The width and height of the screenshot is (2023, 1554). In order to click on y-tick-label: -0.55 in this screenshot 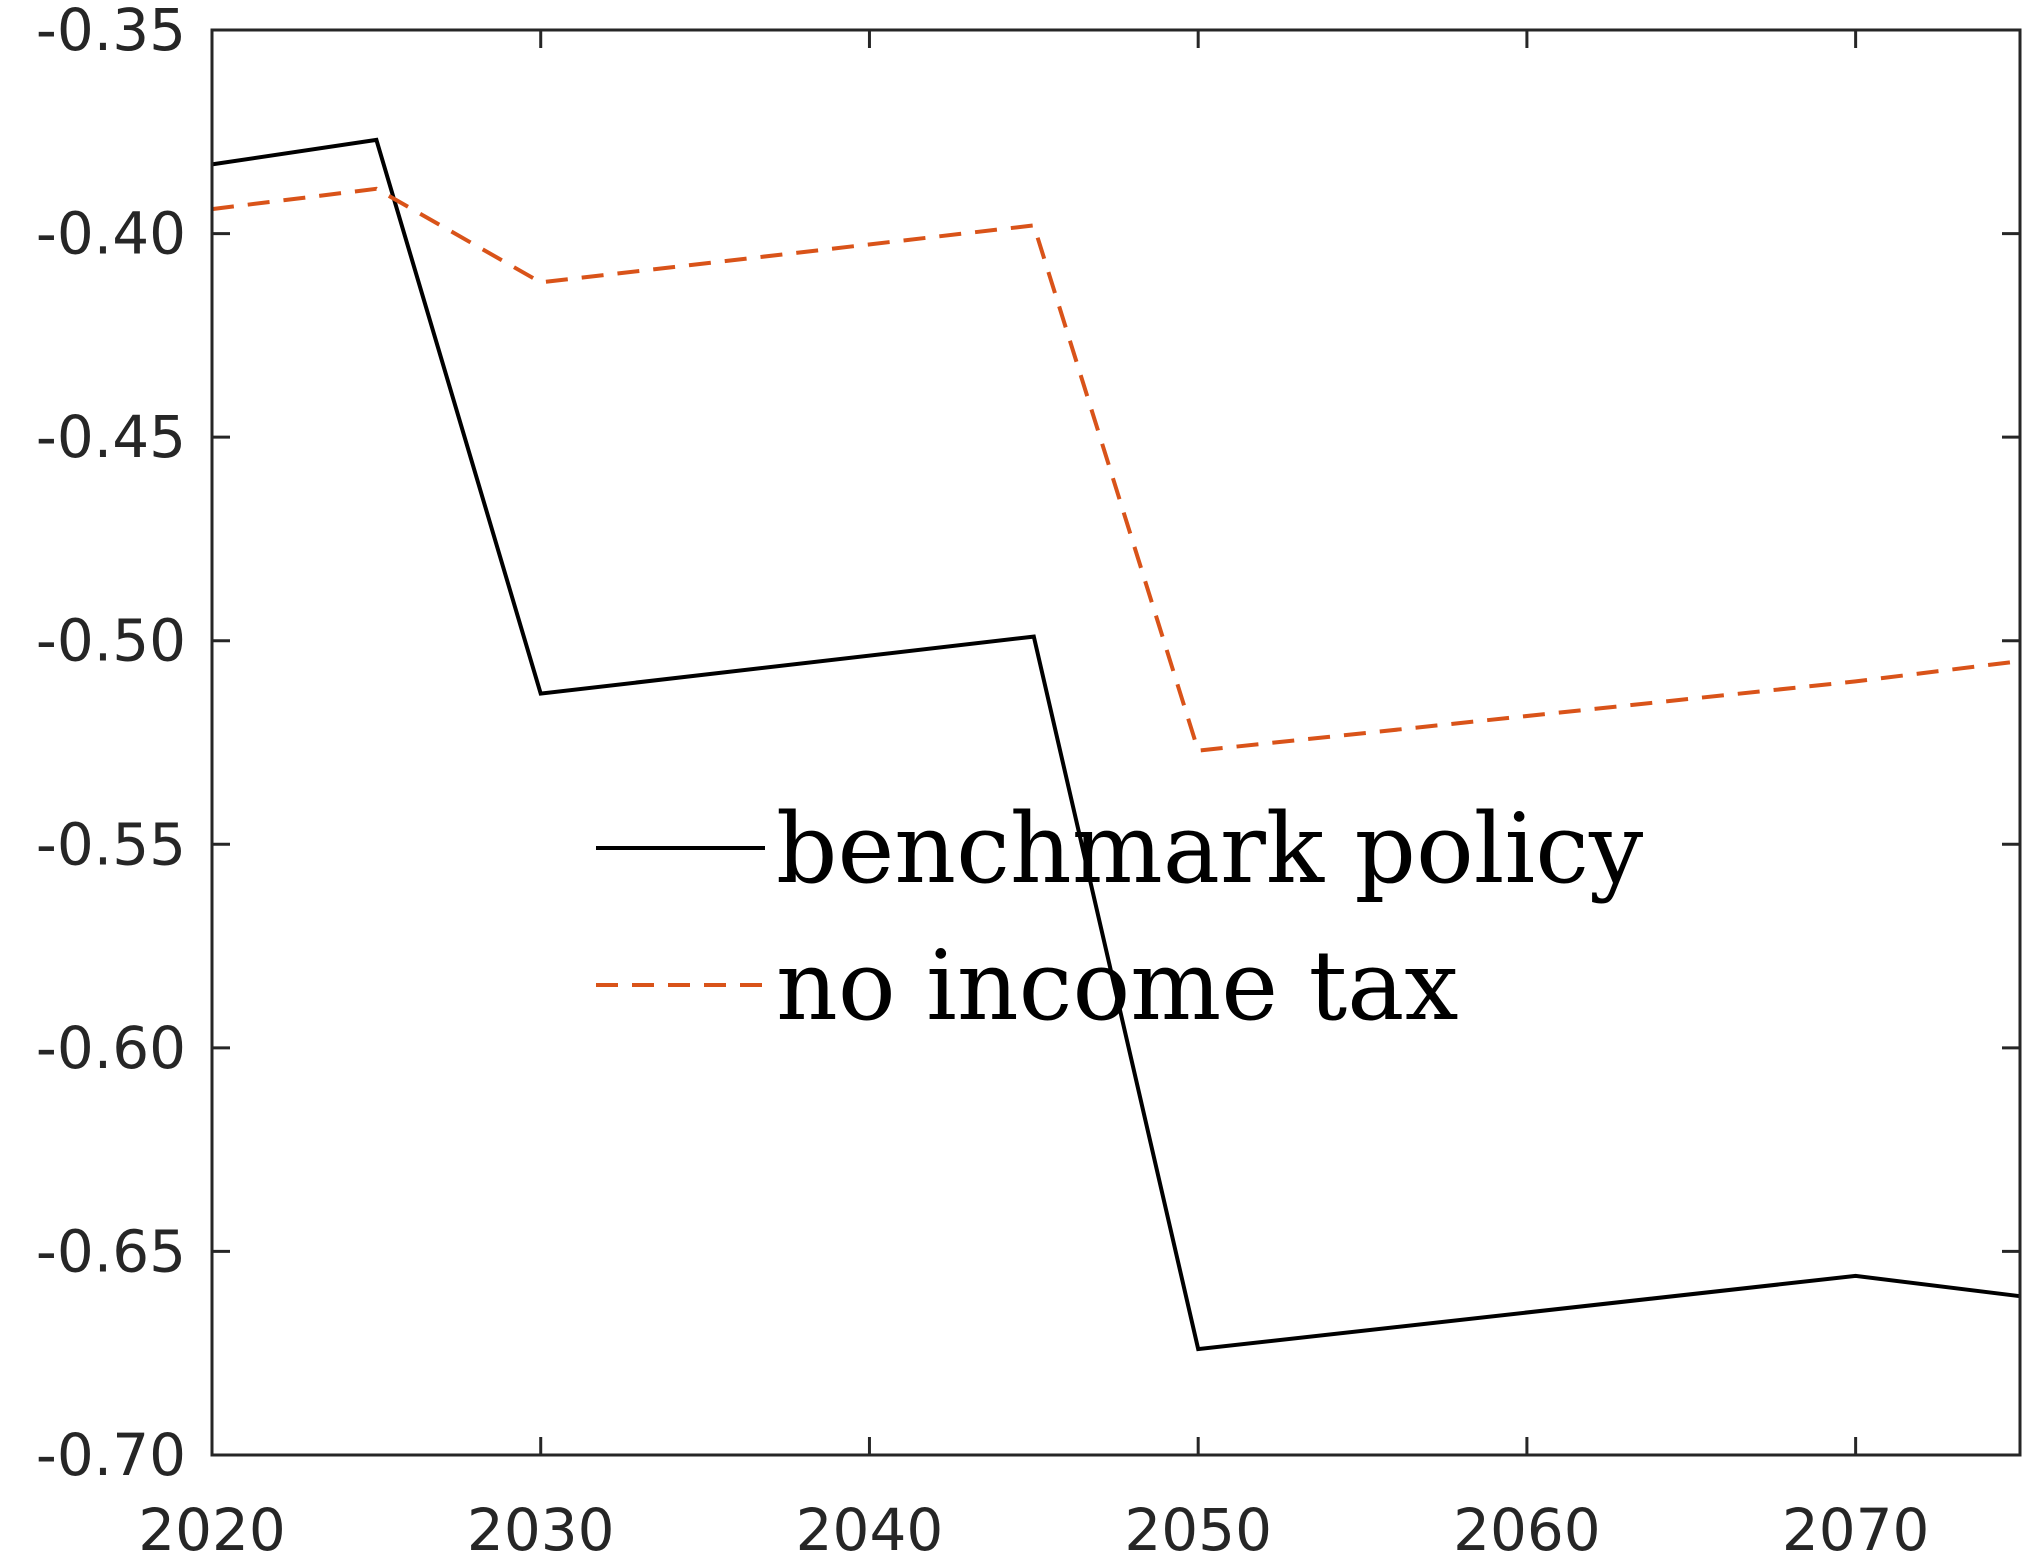, I will do `click(111, 844)`.